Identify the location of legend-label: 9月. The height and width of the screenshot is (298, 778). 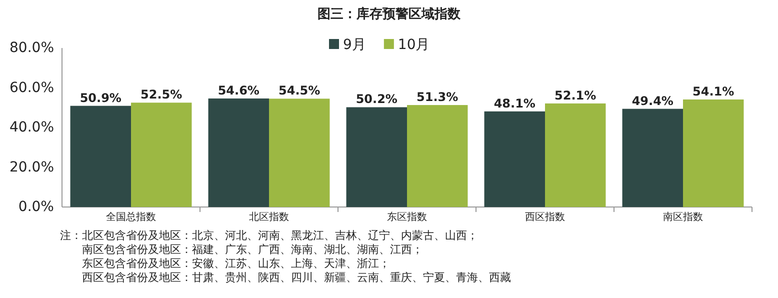
(354, 45).